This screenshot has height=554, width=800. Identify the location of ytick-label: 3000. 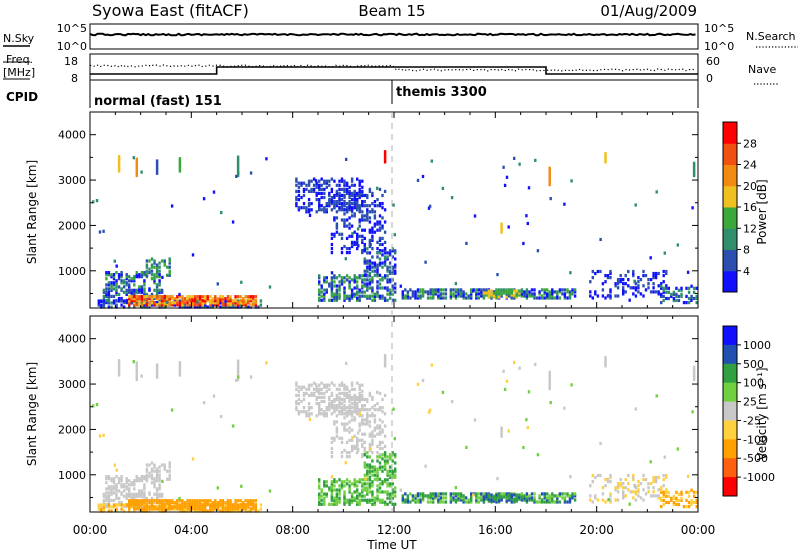
(72, 384).